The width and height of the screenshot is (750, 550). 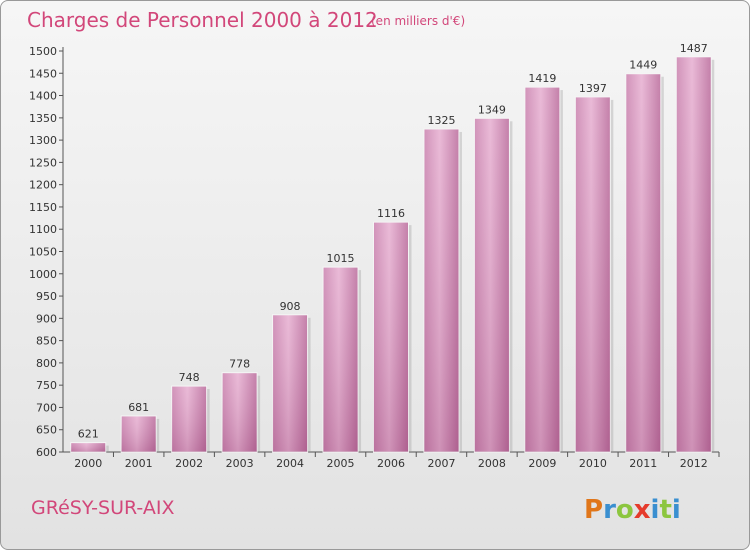 What do you see at coordinates (441, 120) in the screenshot?
I see `data-label: 1325` at bounding box center [441, 120].